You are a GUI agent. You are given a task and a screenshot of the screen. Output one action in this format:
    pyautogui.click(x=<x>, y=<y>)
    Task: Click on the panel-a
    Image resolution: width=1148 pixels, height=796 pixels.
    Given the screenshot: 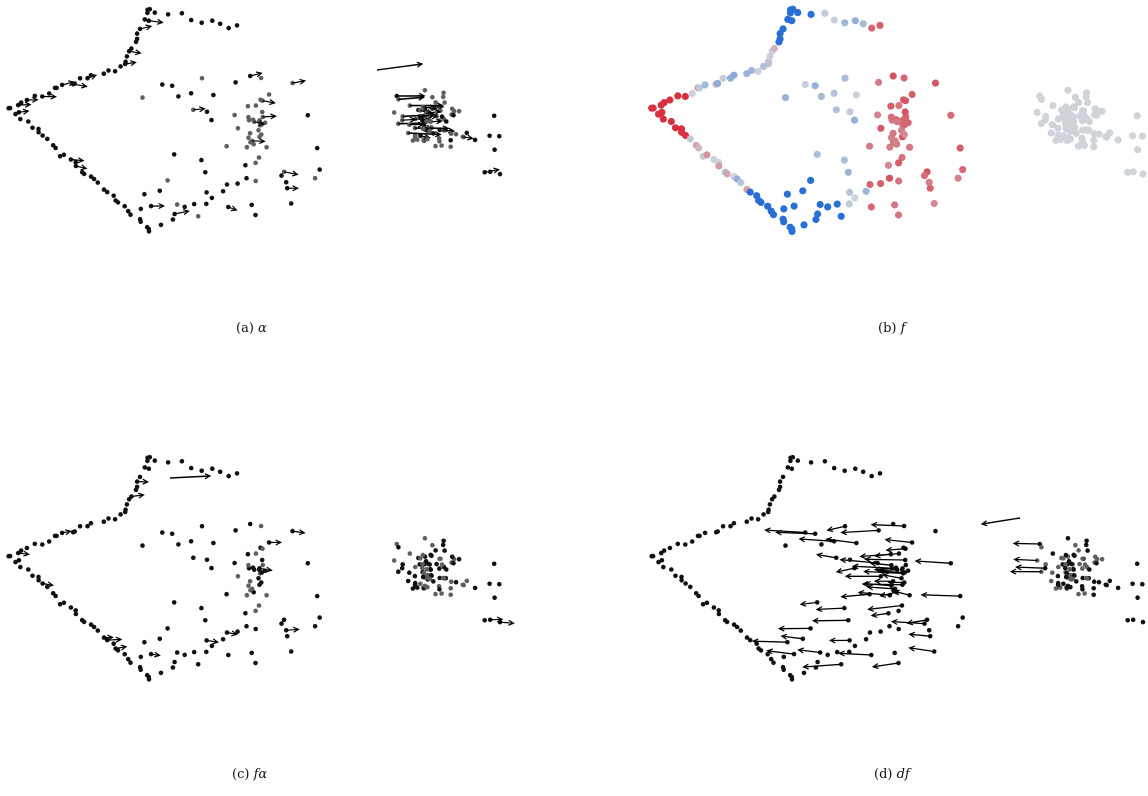 What is the action you would take?
    pyautogui.click(x=255, y=125)
    